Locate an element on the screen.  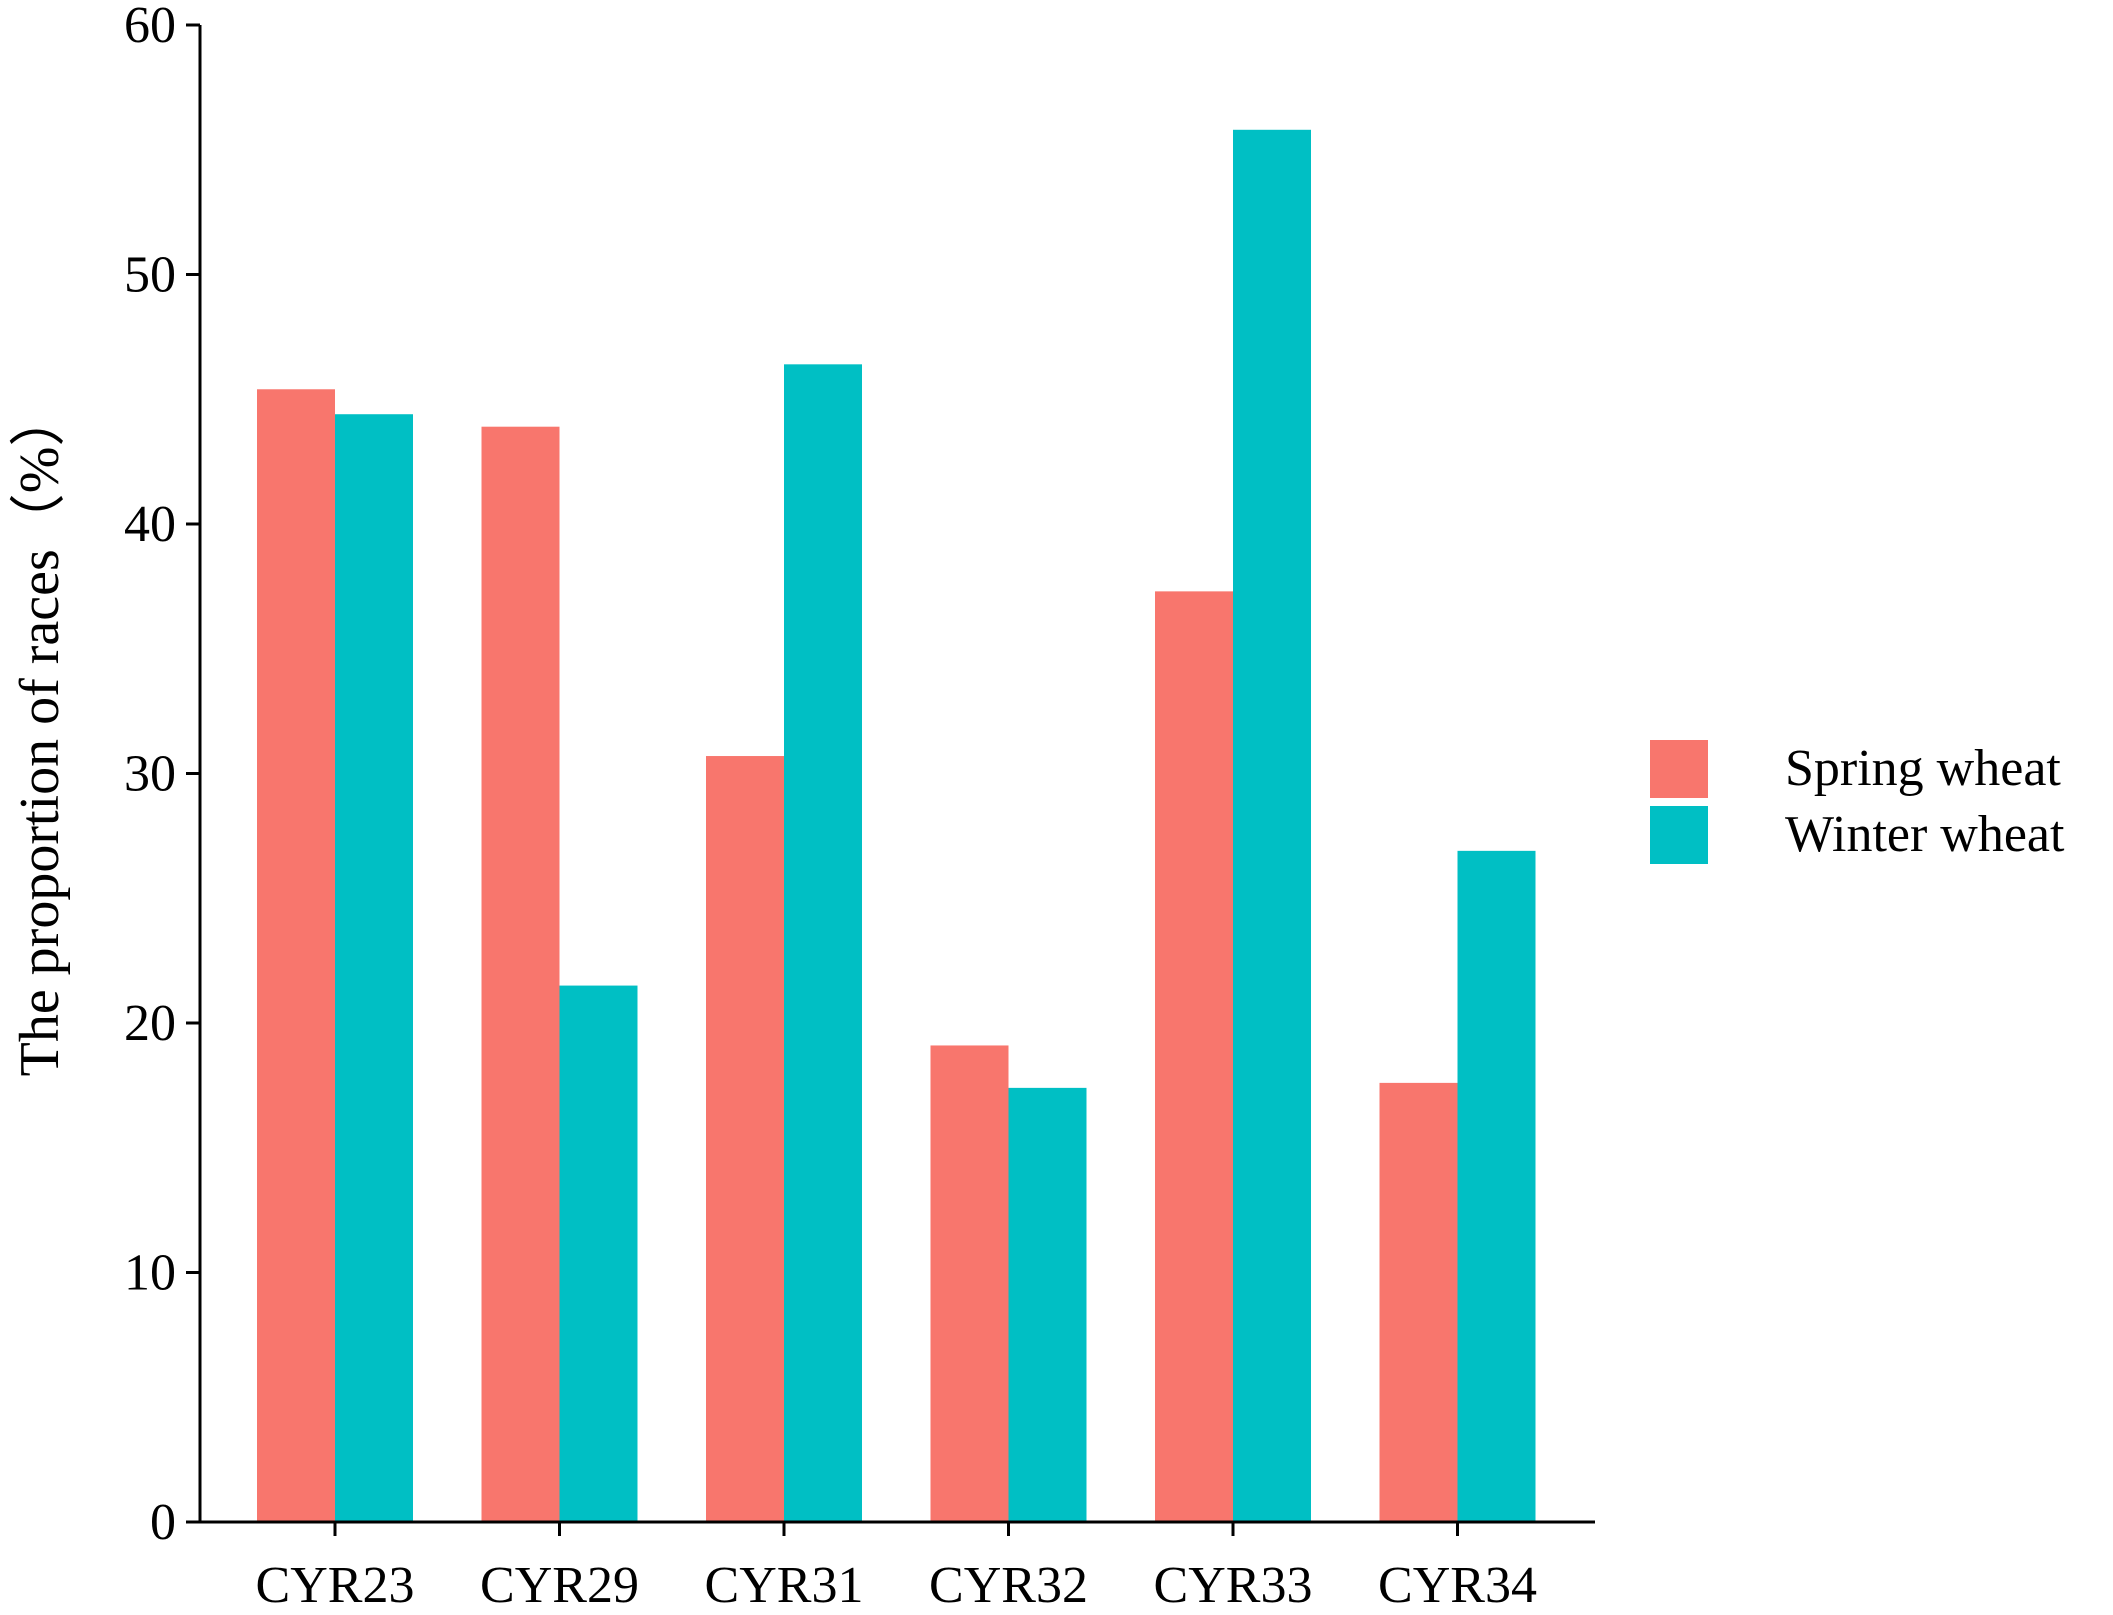
bar-winter-wheat-cyr34 is located at coordinates (1496, 1186).